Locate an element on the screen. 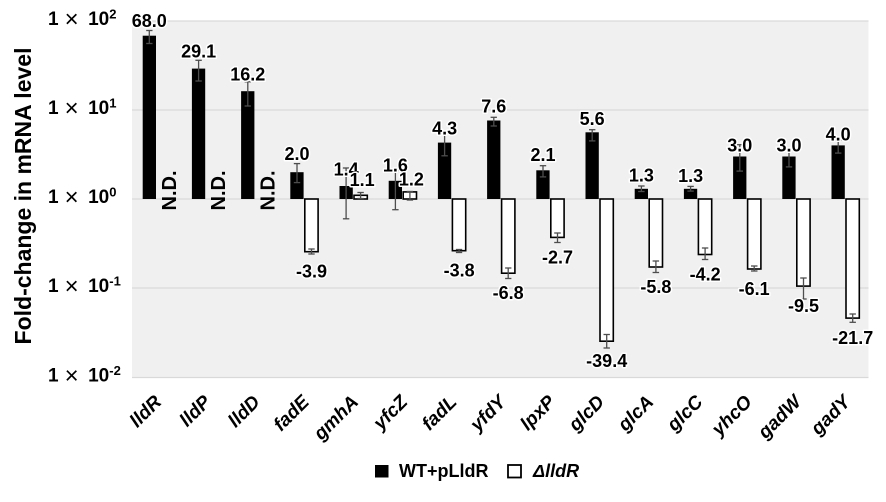 The width and height of the screenshot is (886, 502). svg-text: 29.1 is located at coordinates (198, 52).